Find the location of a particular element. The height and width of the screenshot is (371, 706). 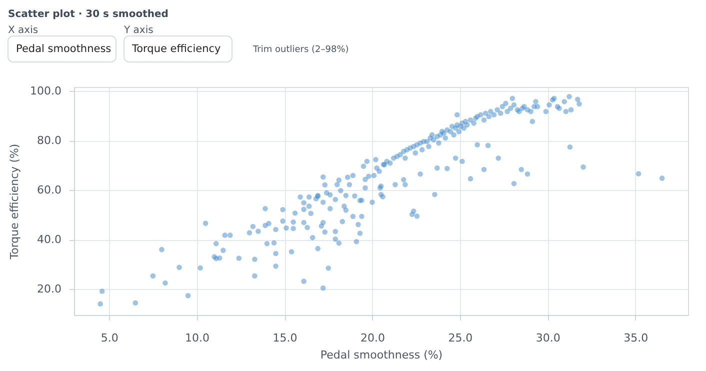

text: Trim outliers (2–98%) is located at coordinates (300, 50).